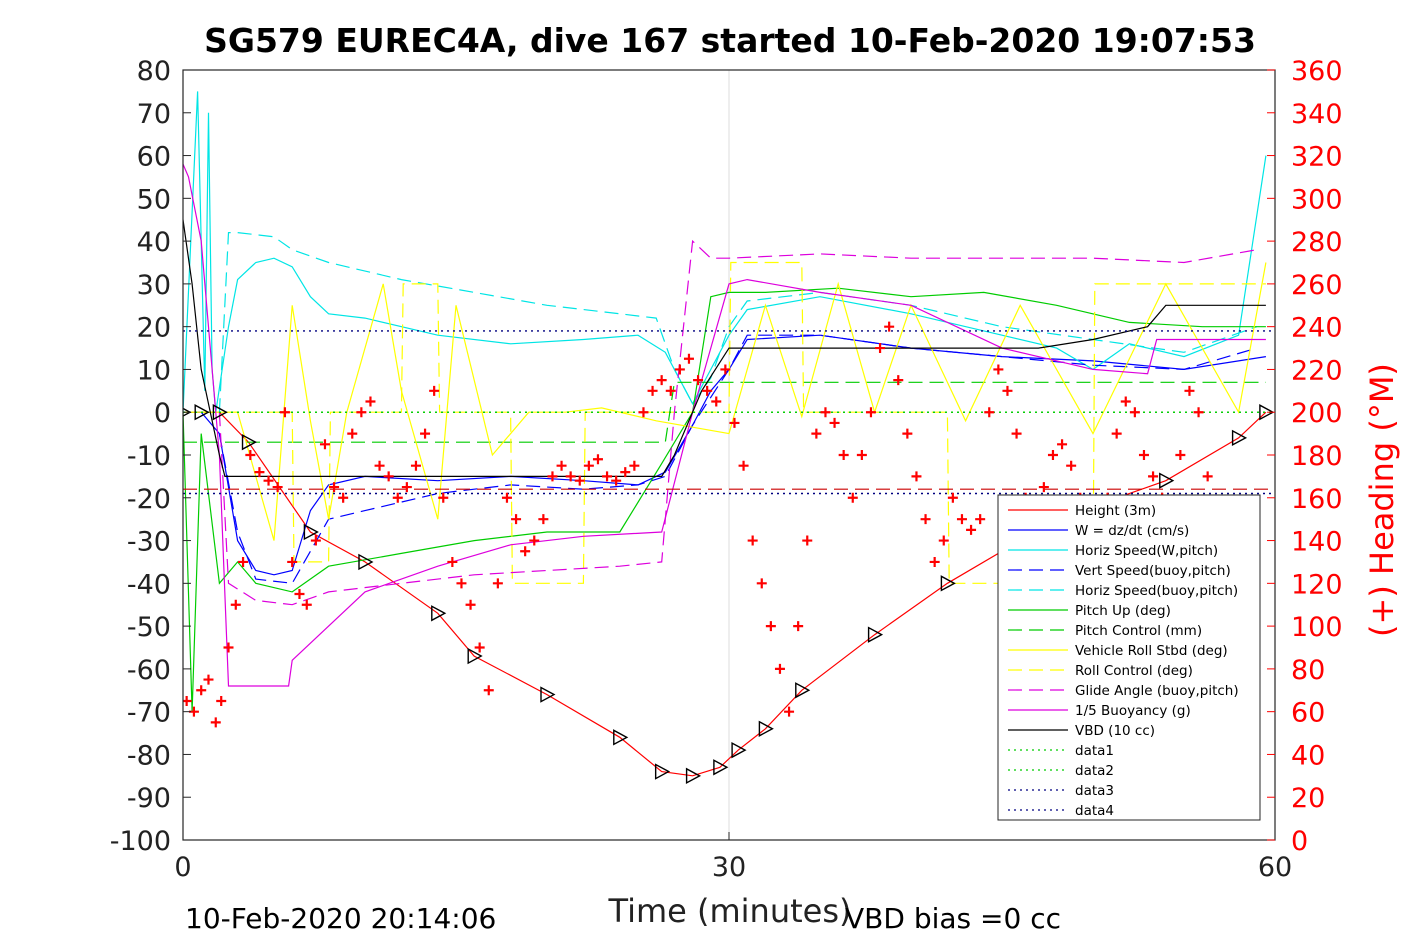 The height and width of the screenshot is (949, 1417). What do you see at coordinates (1138, 631) in the screenshot?
I see `legend-entry: Pitch Control (mm)` at bounding box center [1138, 631].